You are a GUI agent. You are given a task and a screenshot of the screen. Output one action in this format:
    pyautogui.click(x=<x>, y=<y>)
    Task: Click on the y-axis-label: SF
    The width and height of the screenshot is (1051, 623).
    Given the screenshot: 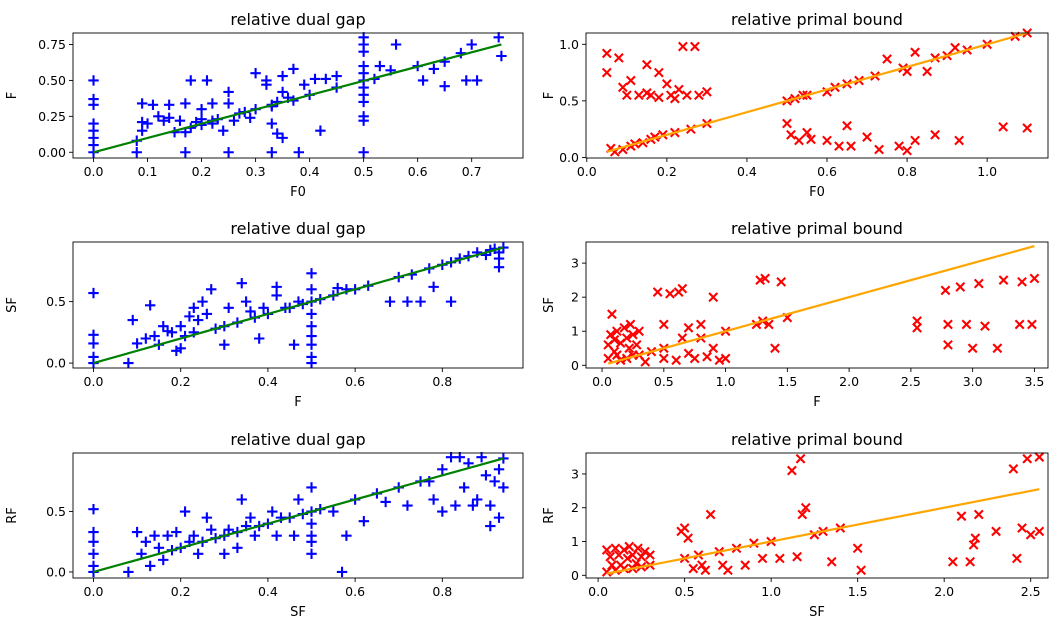 What is the action you would take?
    pyautogui.click(x=549, y=305)
    